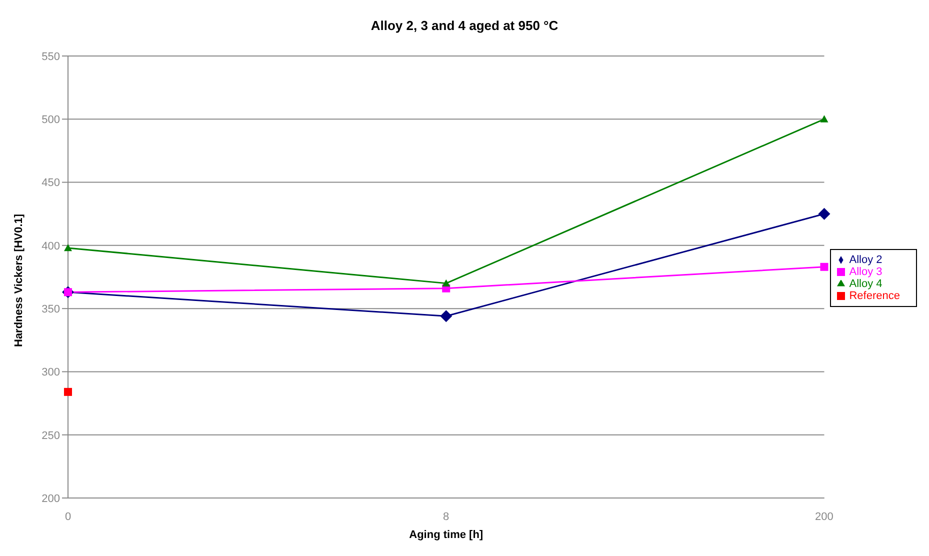 The height and width of the screenshot is (556, 929). What do you see at coordinates (68, 516) in the screenshot?
I see `x-tick-label: 0` at bounding box center [68, 516].